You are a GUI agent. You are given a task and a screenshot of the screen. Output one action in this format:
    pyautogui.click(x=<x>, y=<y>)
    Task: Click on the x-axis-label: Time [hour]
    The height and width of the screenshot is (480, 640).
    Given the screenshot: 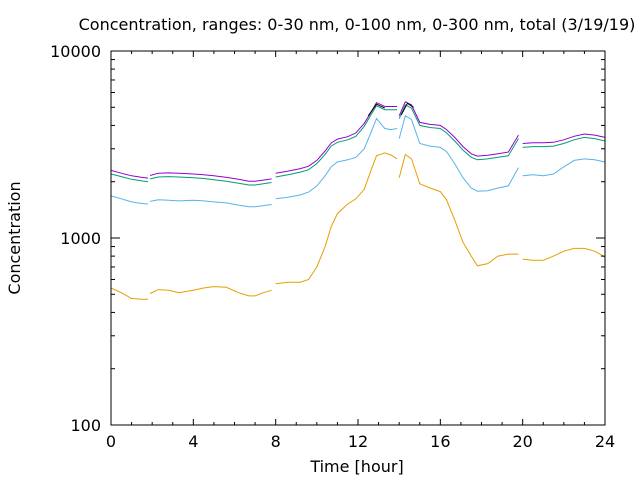 What is the action you would take?
    pyautogui.click(x=356, y=466)
    